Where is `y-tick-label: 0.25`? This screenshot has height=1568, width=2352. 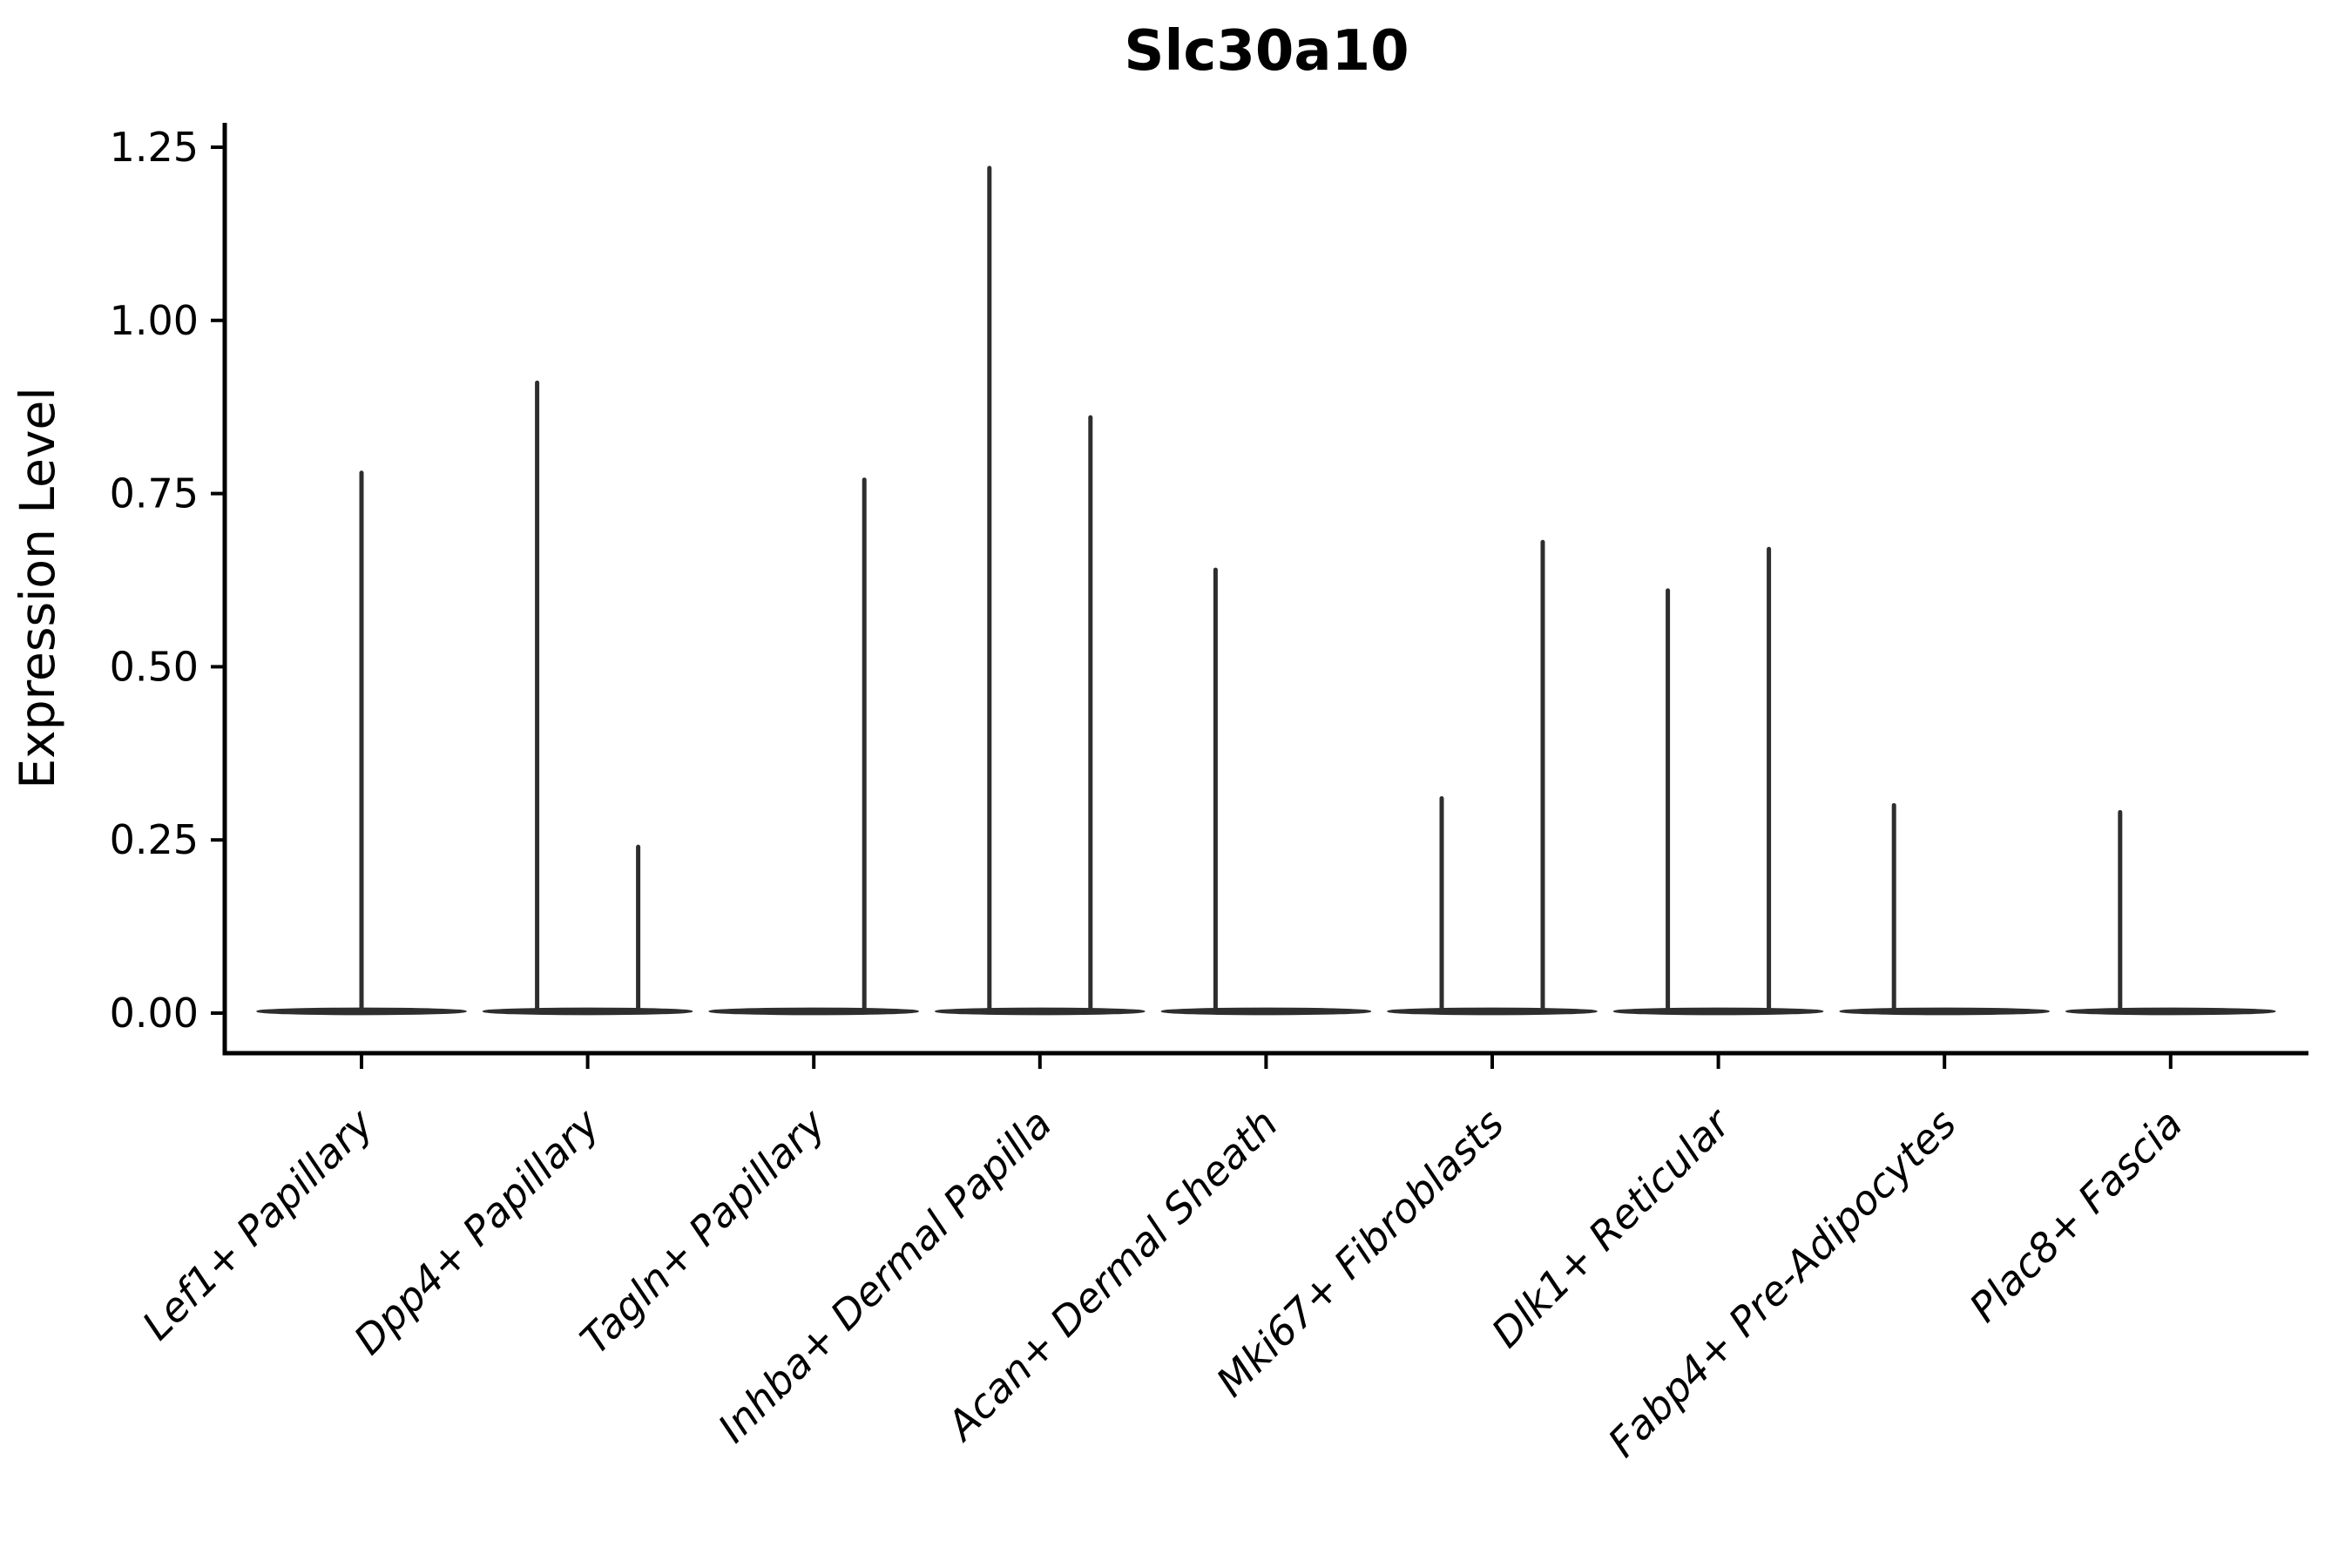 y-tick-label: 0.25 is located at coordinates (154, 839).